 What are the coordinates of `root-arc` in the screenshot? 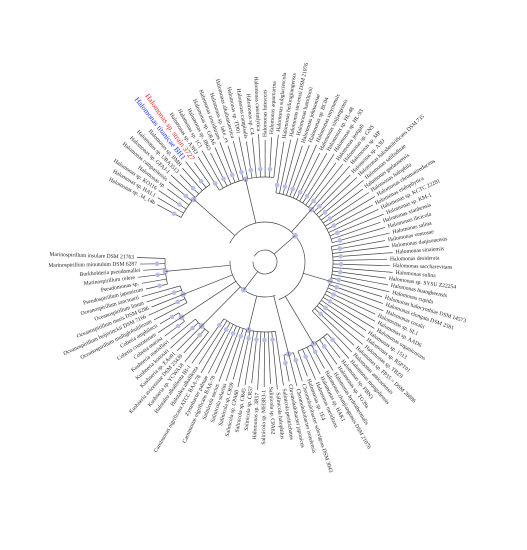 It's located at (265, 262).